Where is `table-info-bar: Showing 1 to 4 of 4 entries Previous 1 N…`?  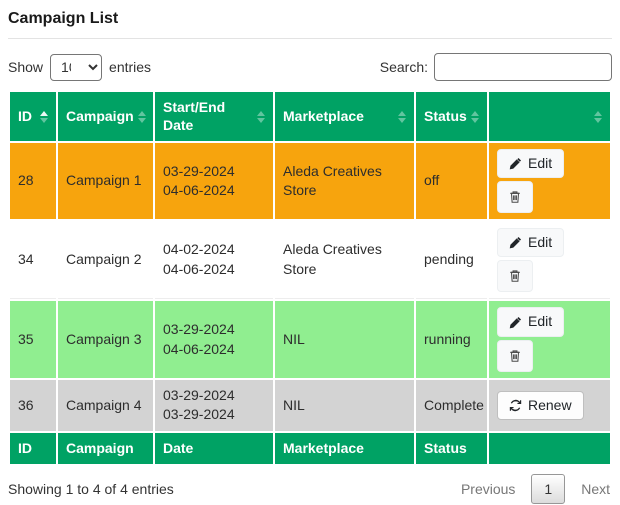 table-info-bar: Showing 1 to 4 of 4 entries Previous 1 N… is located at coordinates (310, 488).